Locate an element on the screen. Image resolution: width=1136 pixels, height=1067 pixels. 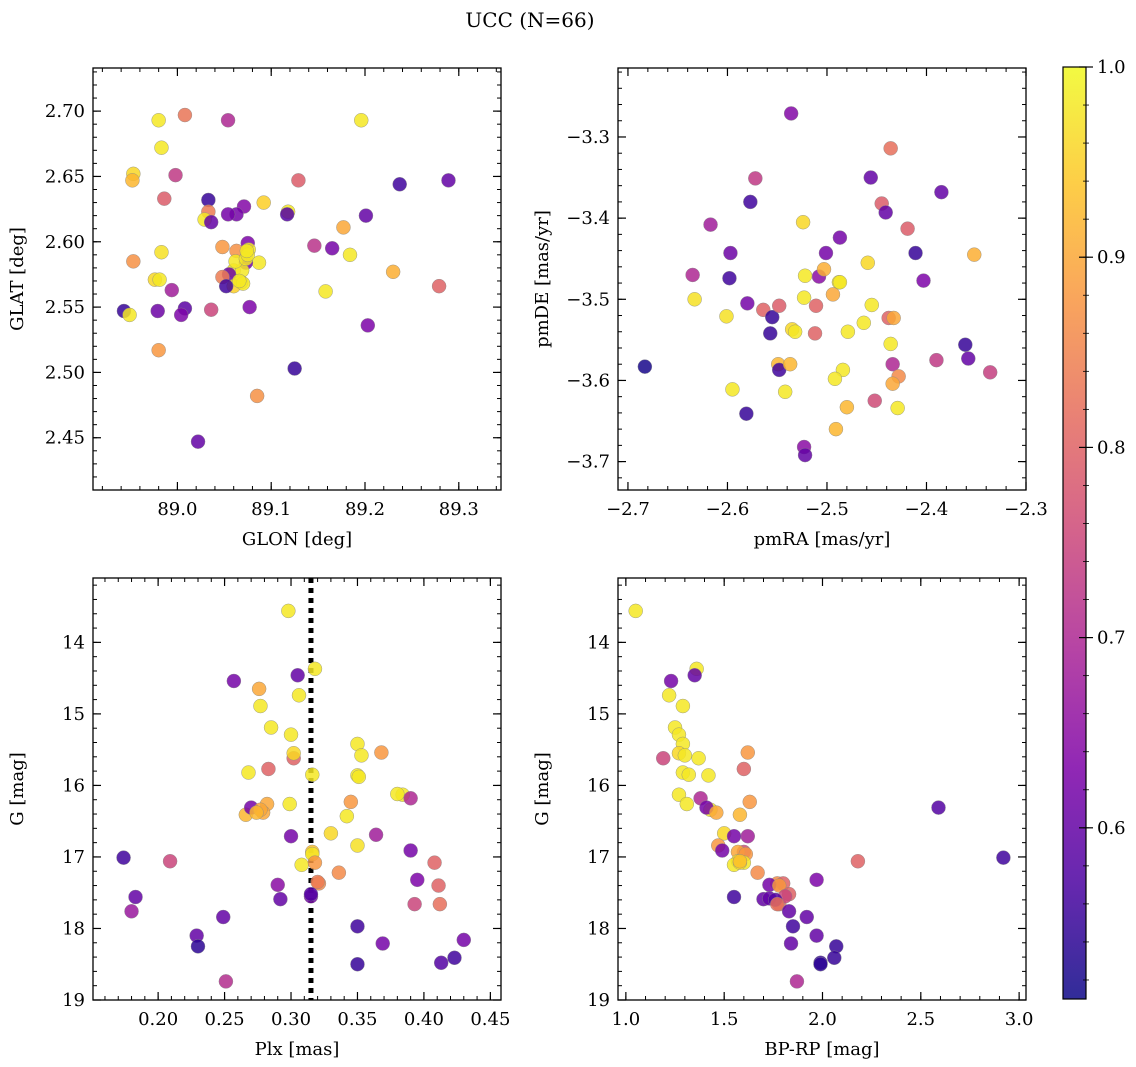
colorbar-tick-label: 0.7 is located at coordinates (1111, 638).